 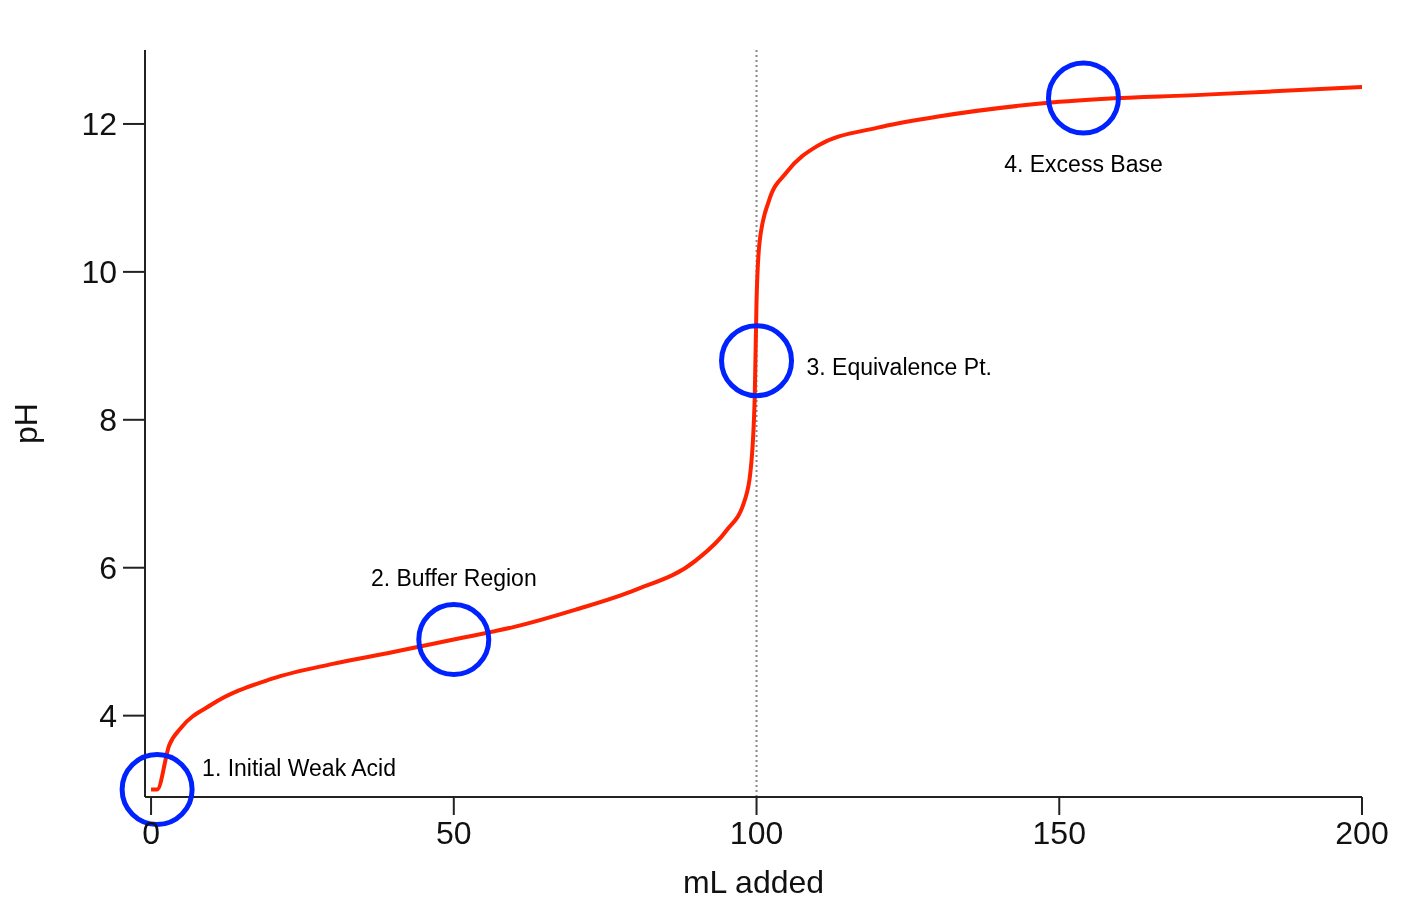 I want to click on y-tick-label: 4, so click(x=108, y=716).